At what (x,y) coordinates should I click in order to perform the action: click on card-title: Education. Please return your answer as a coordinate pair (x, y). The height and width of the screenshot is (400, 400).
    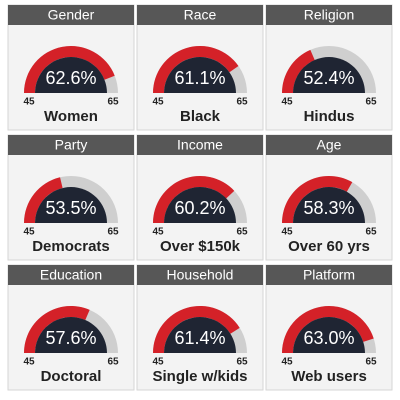
    Looking at the image, I should click on (71, 275).